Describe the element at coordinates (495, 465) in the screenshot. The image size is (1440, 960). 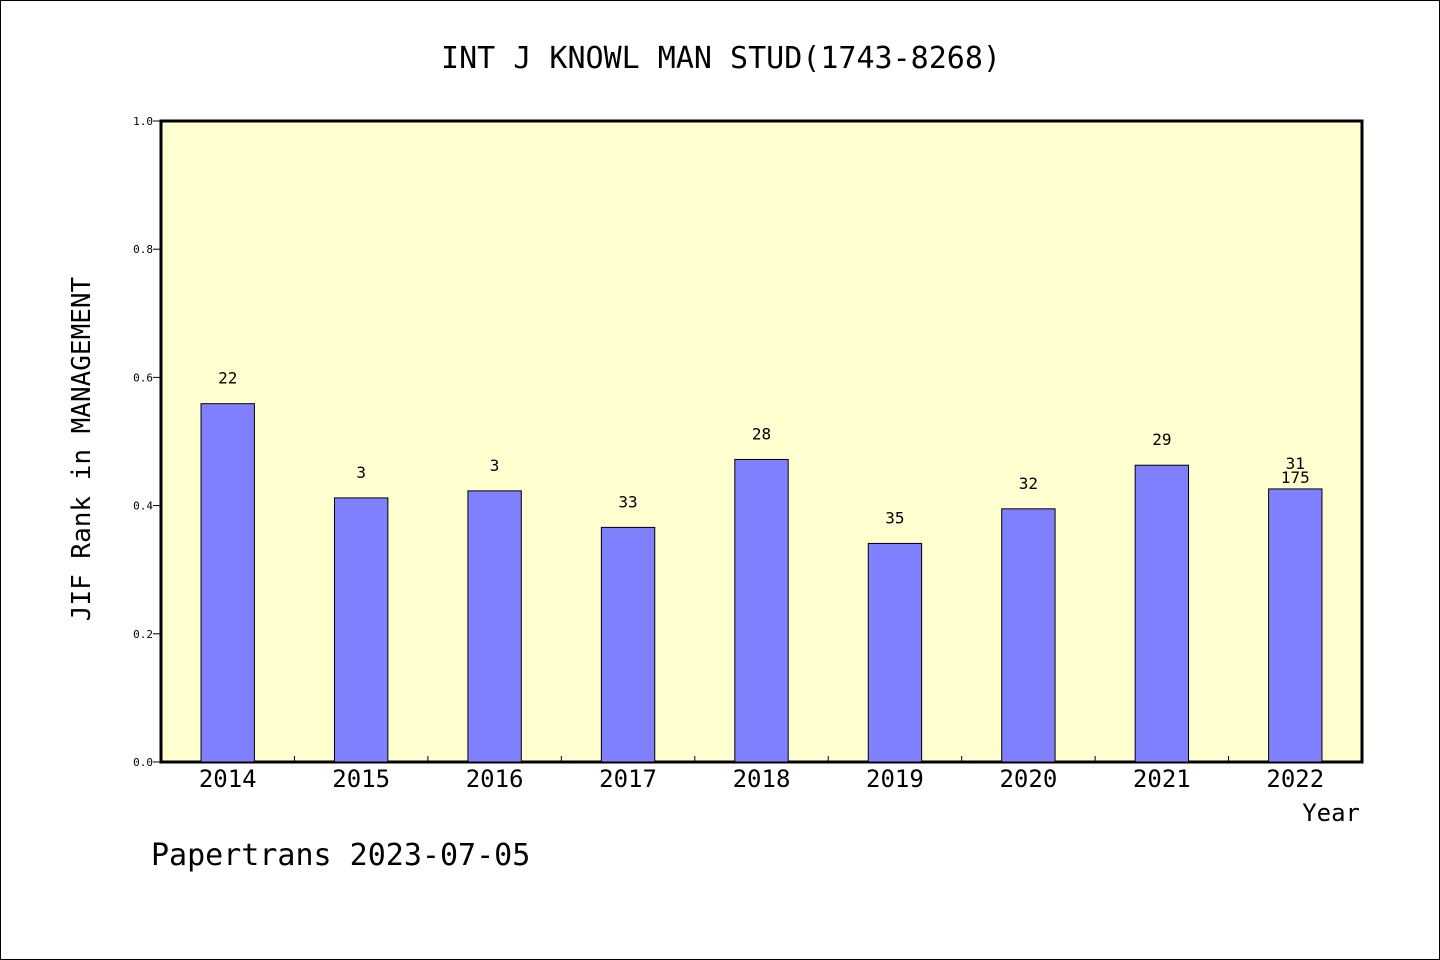
I see `data-label-2016: 3` at that location.